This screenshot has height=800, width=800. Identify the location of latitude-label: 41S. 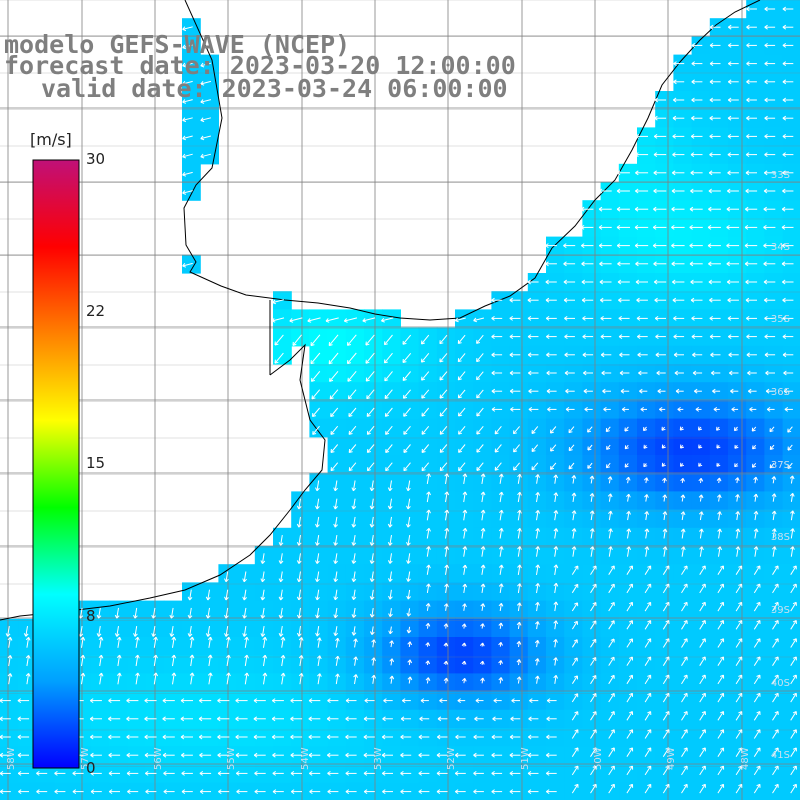
(780, 755).